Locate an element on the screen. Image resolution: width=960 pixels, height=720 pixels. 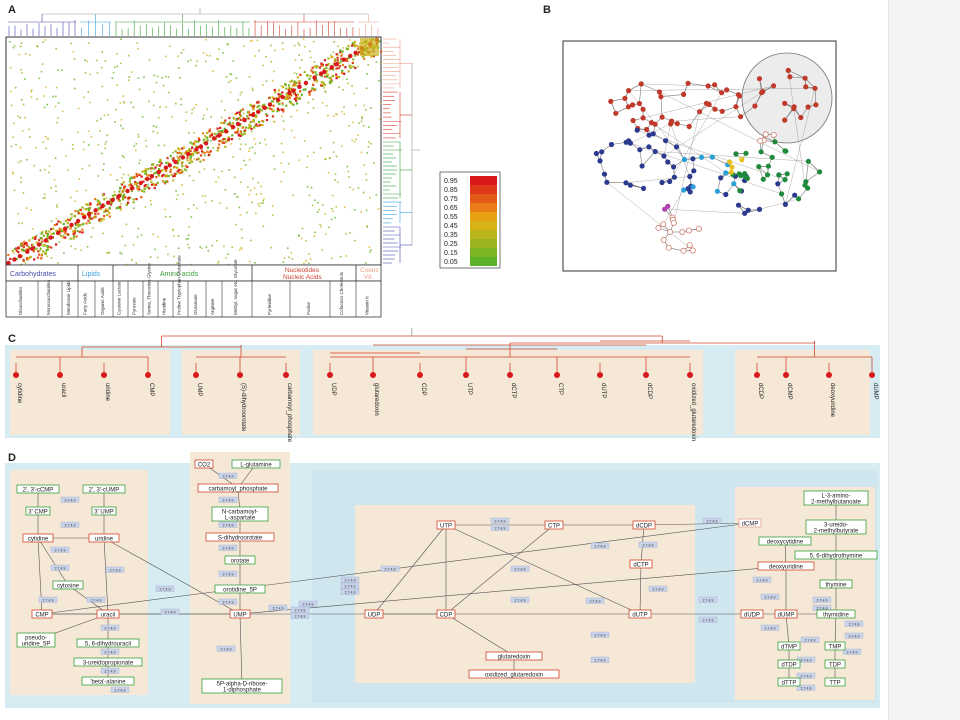
pathway-node: 5P-alpha-D-ribose-1-diphosphate is located at coordinates (242, 686).